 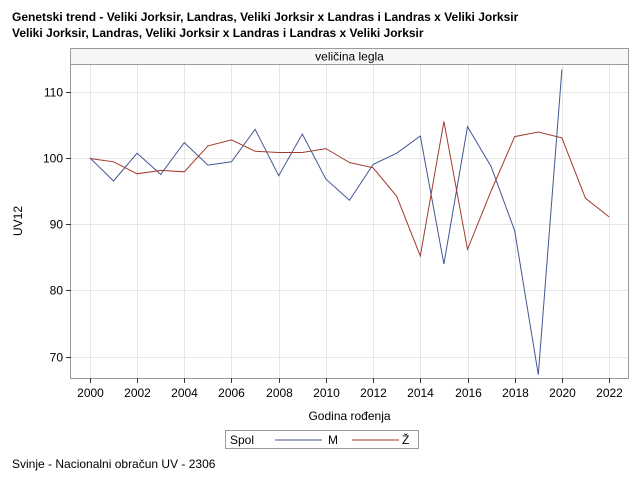 I want to click on y-axis-label: UV12, so click(x=18, y=221).